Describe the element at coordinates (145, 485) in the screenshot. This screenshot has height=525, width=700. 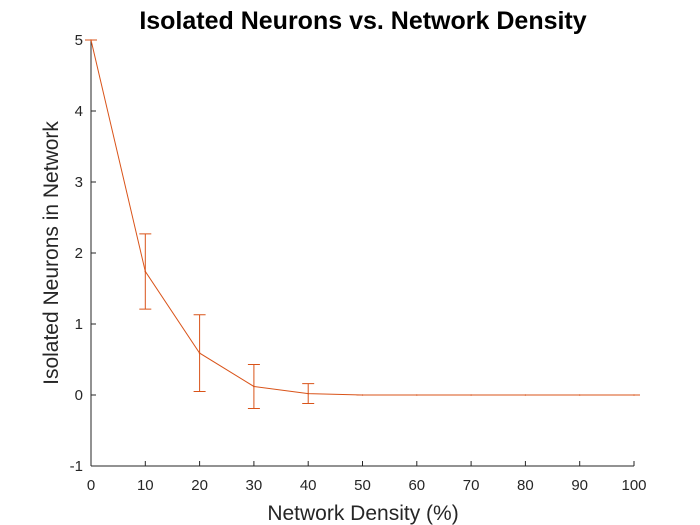
I see `x-tick-label: 10` at that location.